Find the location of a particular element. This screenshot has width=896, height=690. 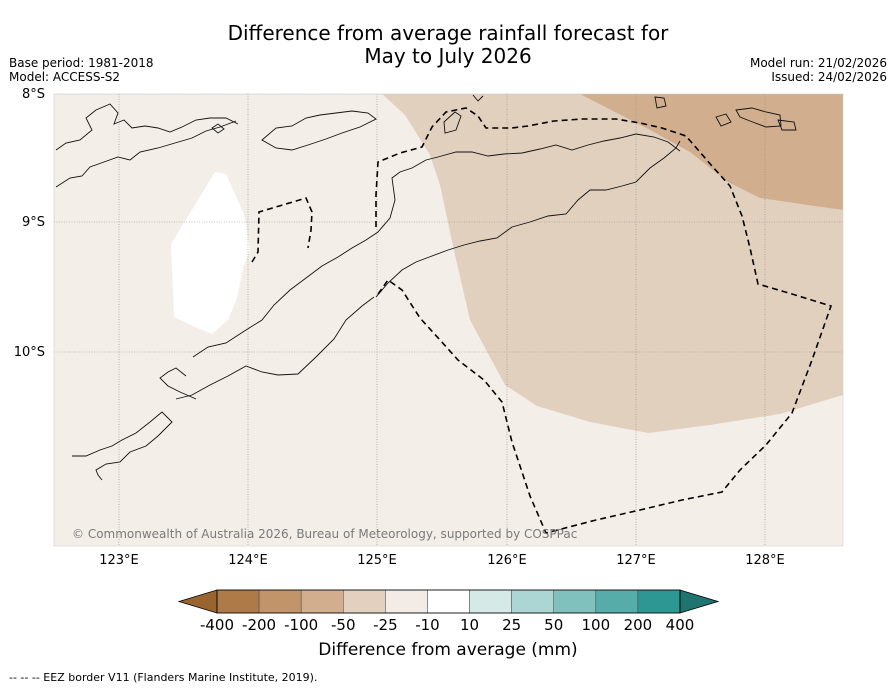

wetter-region is located at coordinates (210, 253).